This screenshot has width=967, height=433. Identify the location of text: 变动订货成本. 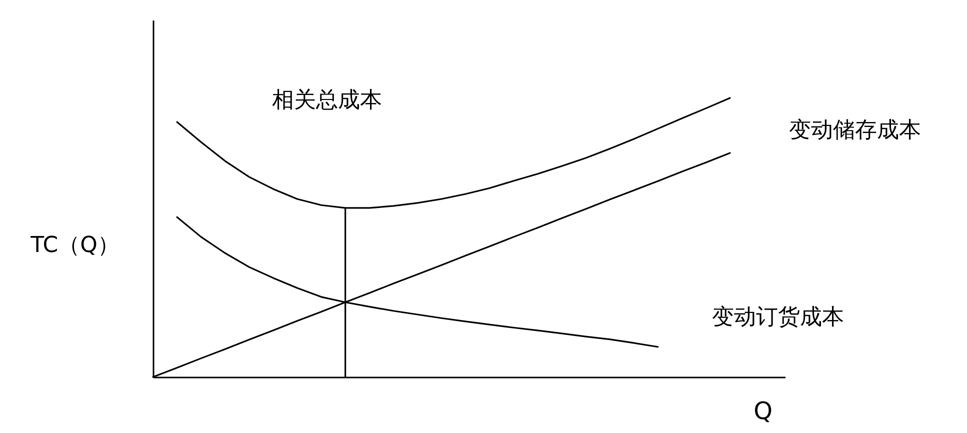
(778, 317).